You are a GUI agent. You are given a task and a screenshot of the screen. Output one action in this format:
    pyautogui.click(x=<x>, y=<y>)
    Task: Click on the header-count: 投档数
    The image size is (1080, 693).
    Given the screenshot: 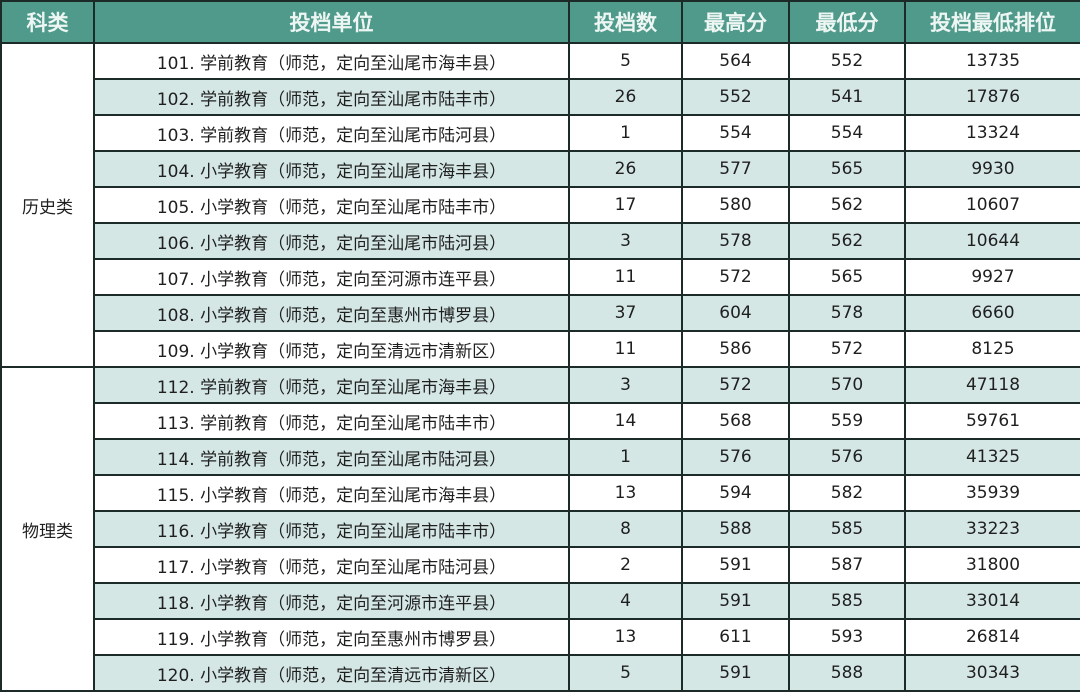 What is the action you would take?
    pyautogui.click(x=625, y=22)
    